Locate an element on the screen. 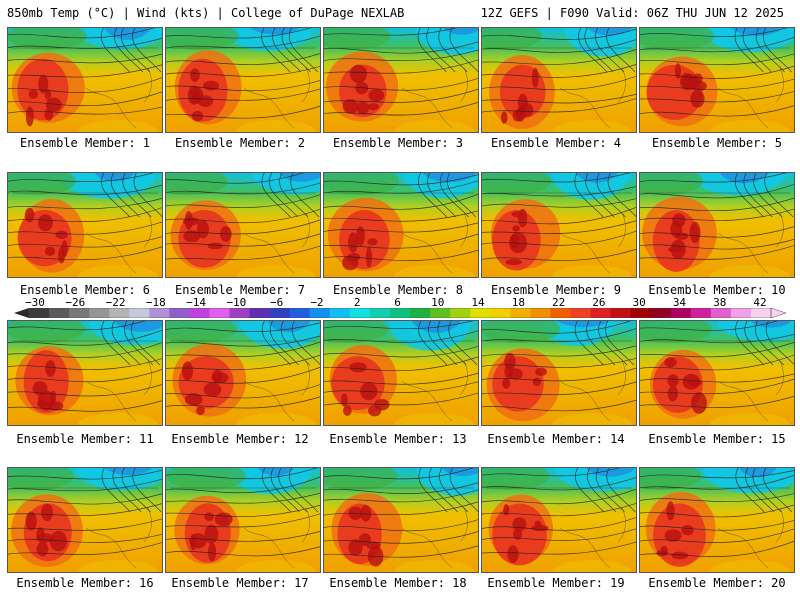 The image size is (800, 600). colorbar-tick-label: 30 is located at coordinates (639, 302).